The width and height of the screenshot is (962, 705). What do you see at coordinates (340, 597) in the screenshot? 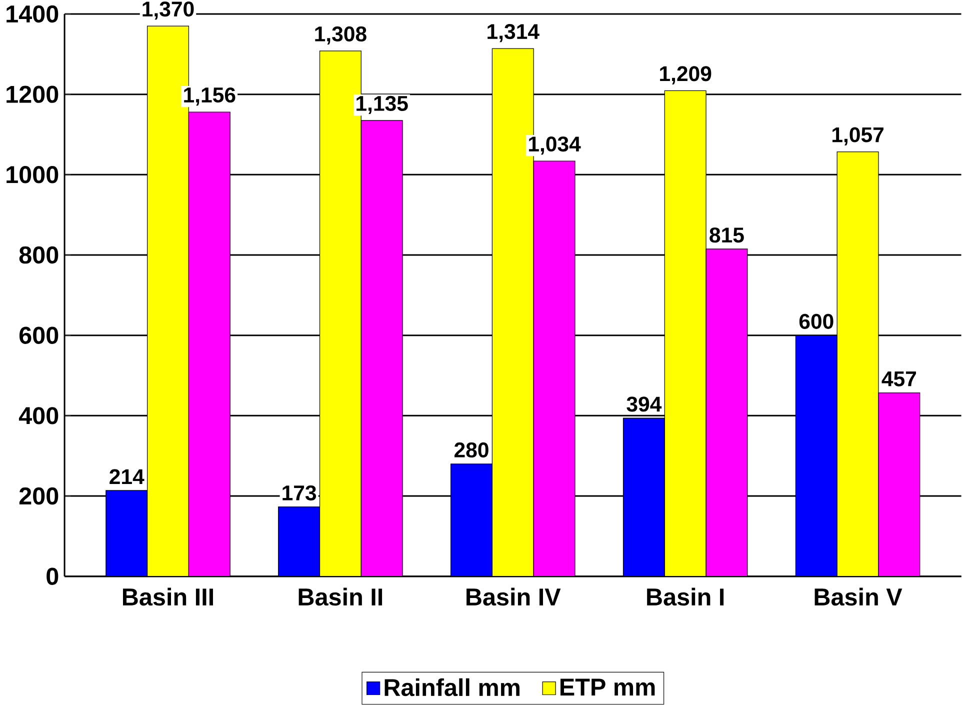
I see `x-tick-label: Basin II` at bounding box center [340, 597].